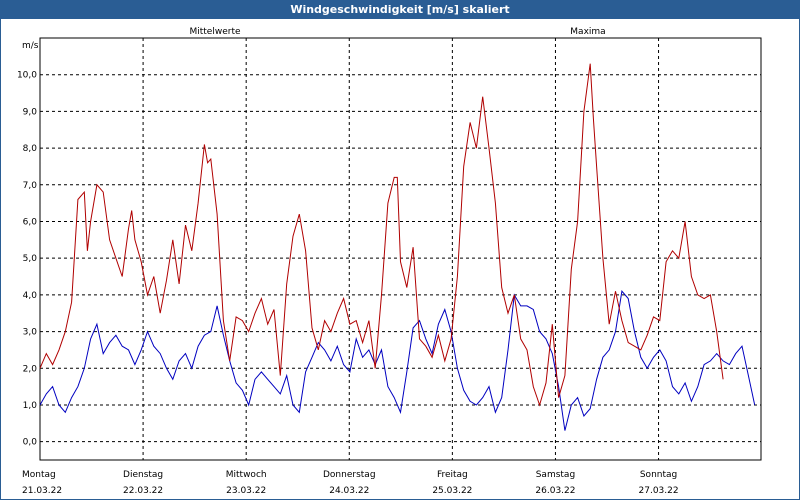  What do you see at coordinates (30, 296) in the screenshot?
I see `y-tick-label: 4,0` at bounding box center [30, 296].